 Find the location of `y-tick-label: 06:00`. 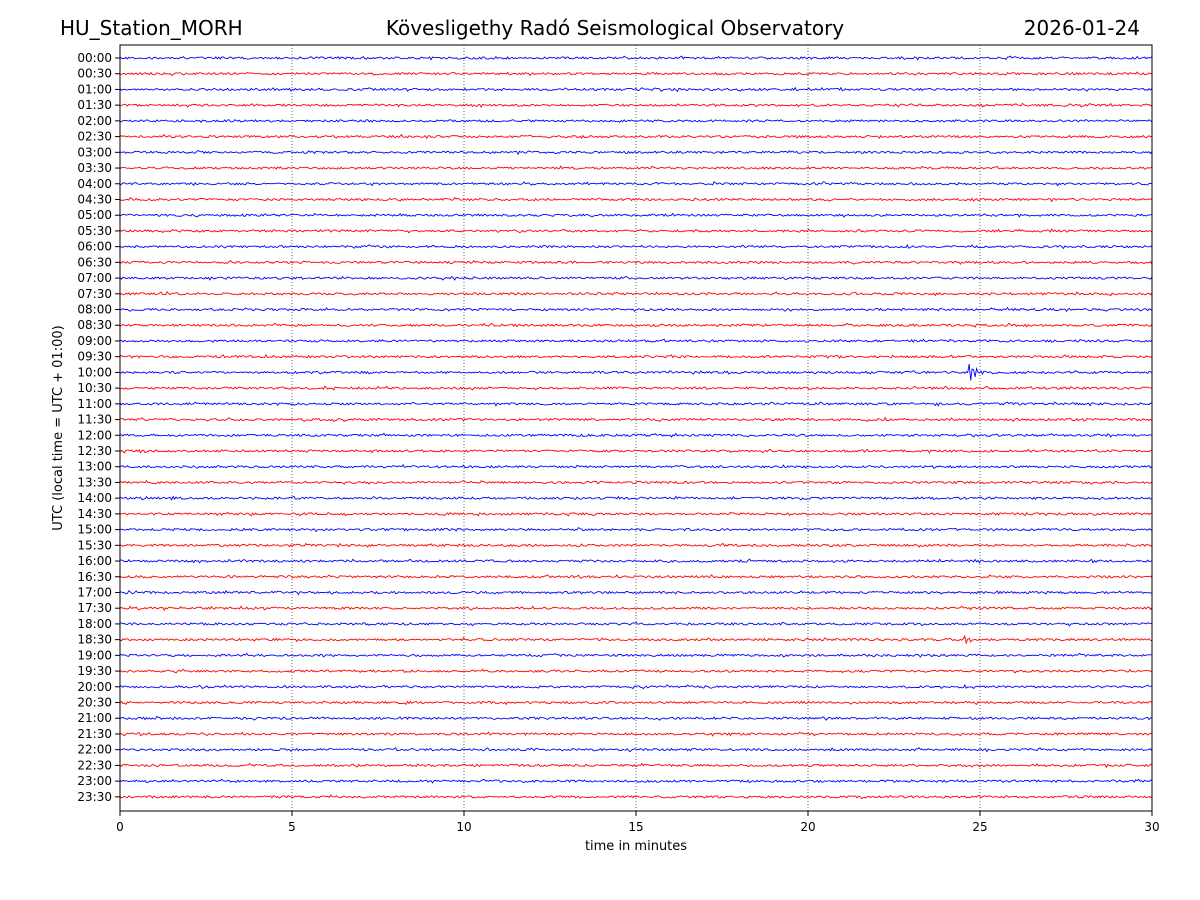

y-tick-label: 06:00 is located at coordinates (94, 247).